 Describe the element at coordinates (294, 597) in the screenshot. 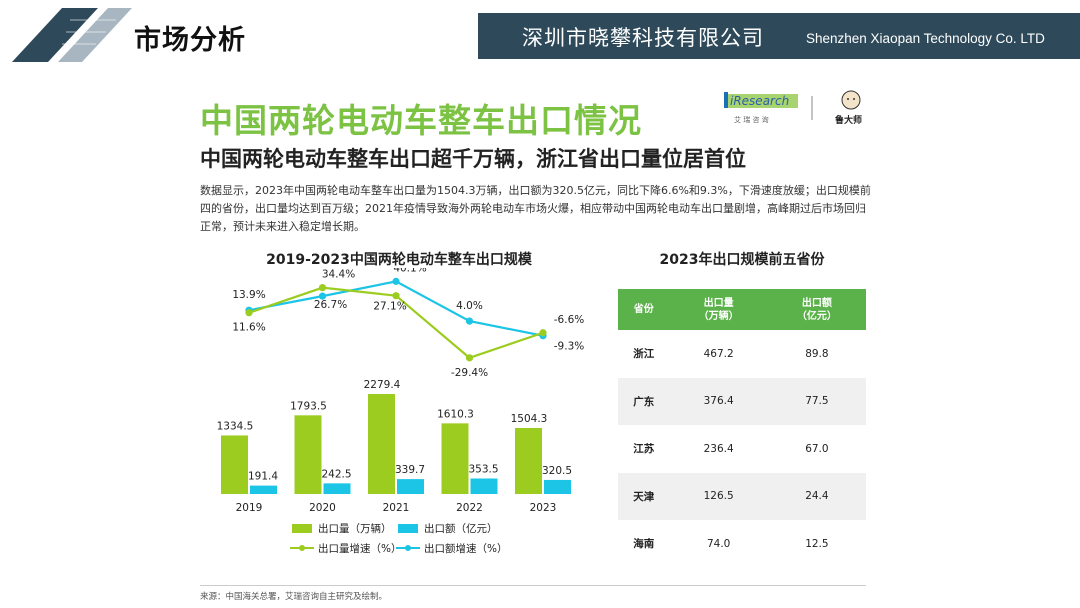

I see `source-note: 来源：中国海关总署，艾瑞咨询自主研究及绘制。` at that location.